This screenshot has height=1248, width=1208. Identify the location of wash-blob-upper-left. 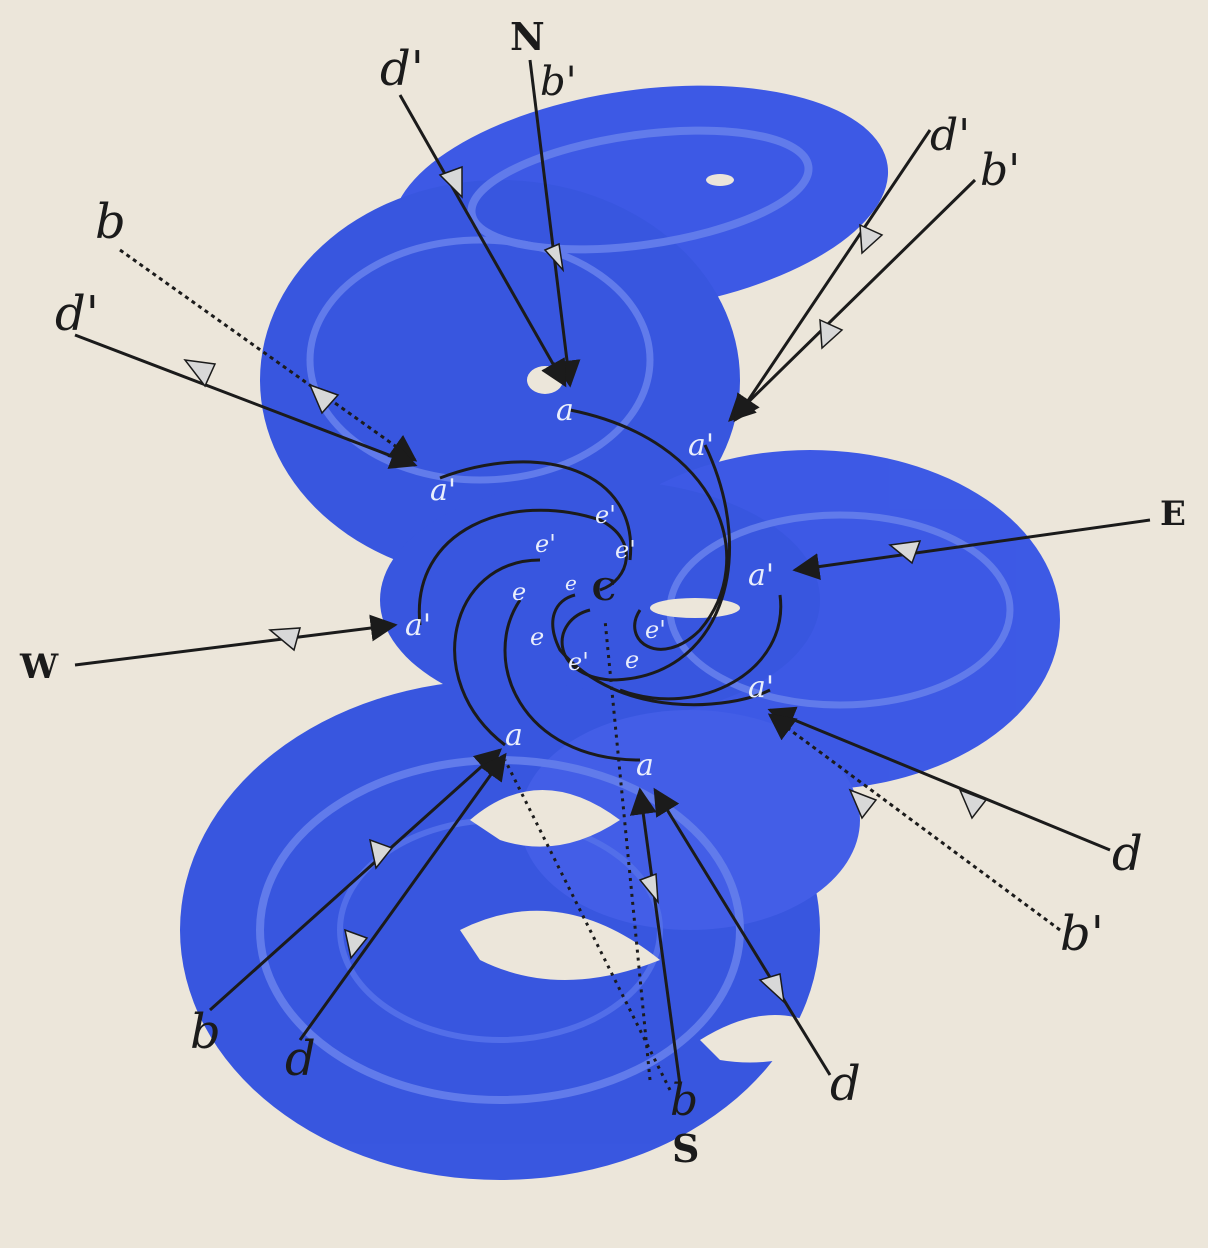
(500, 380).